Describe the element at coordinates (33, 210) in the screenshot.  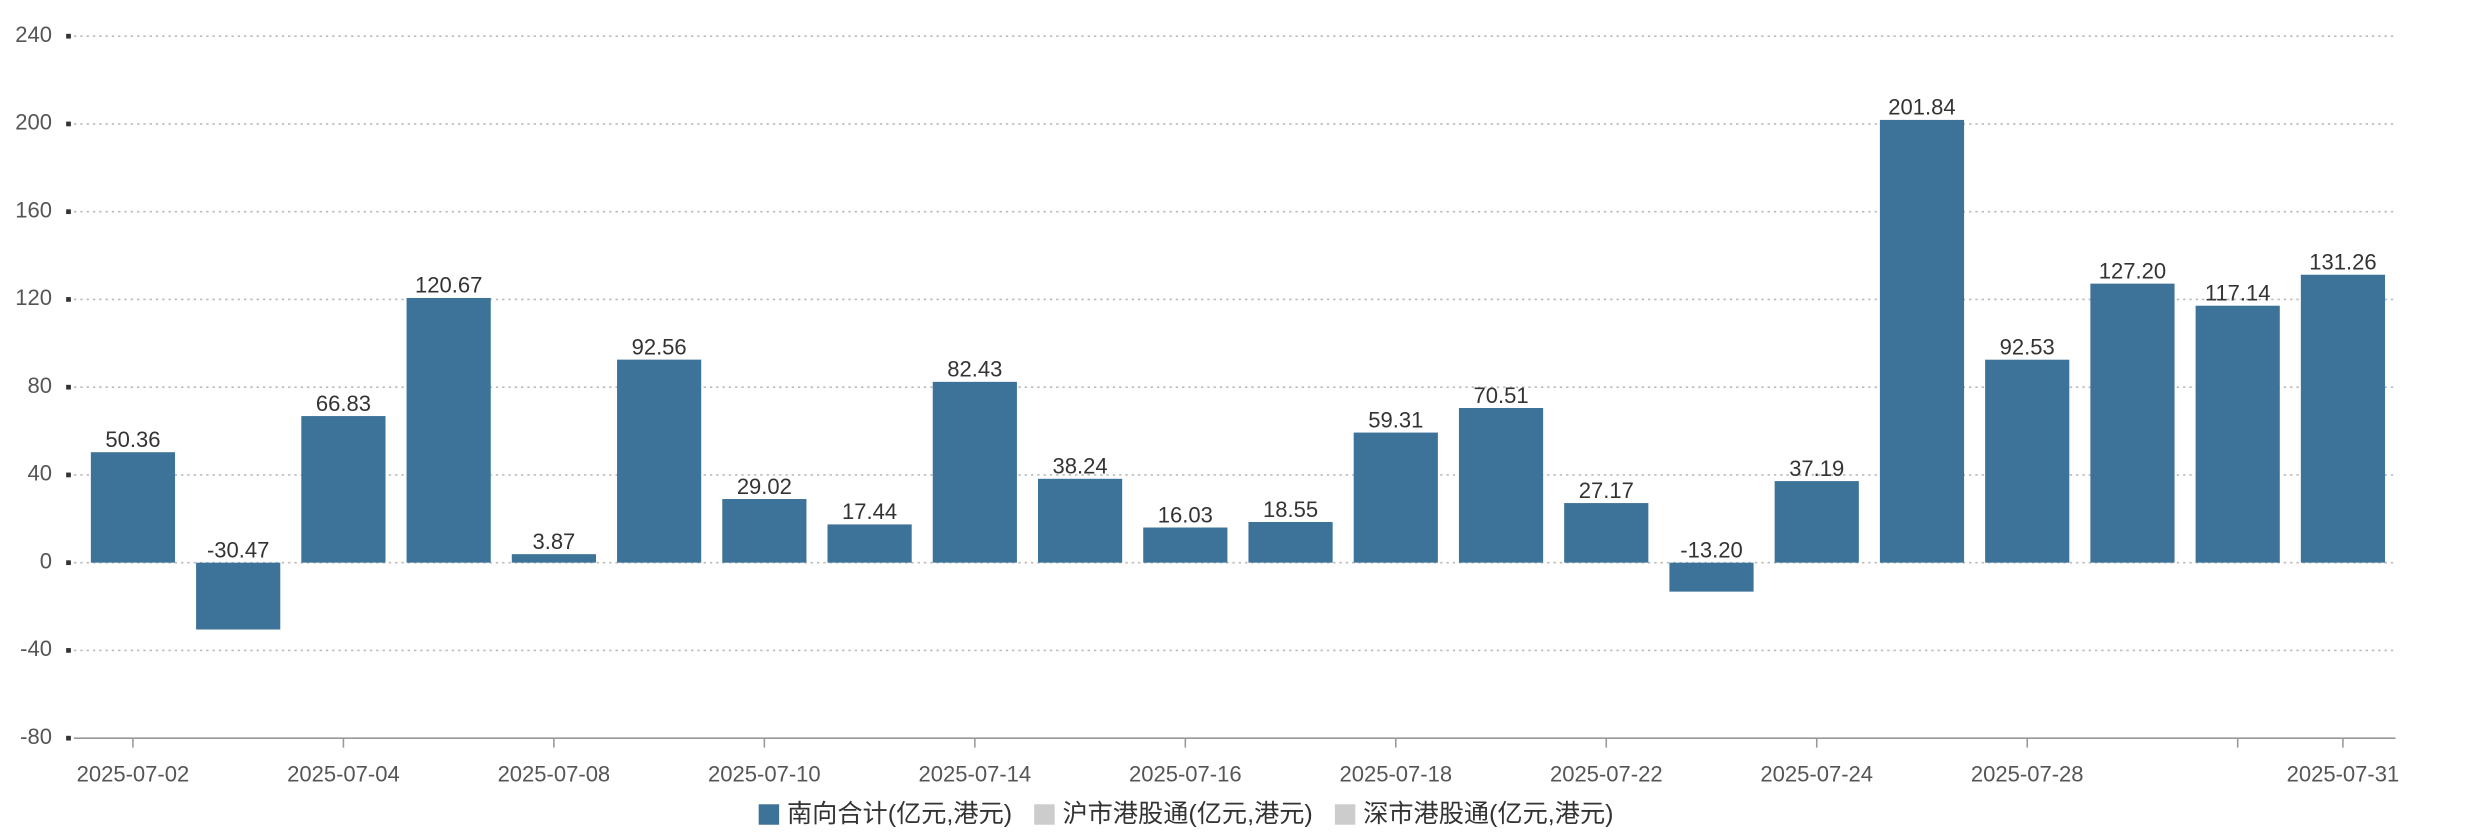
I see `y-tick-label: 160` at that location.